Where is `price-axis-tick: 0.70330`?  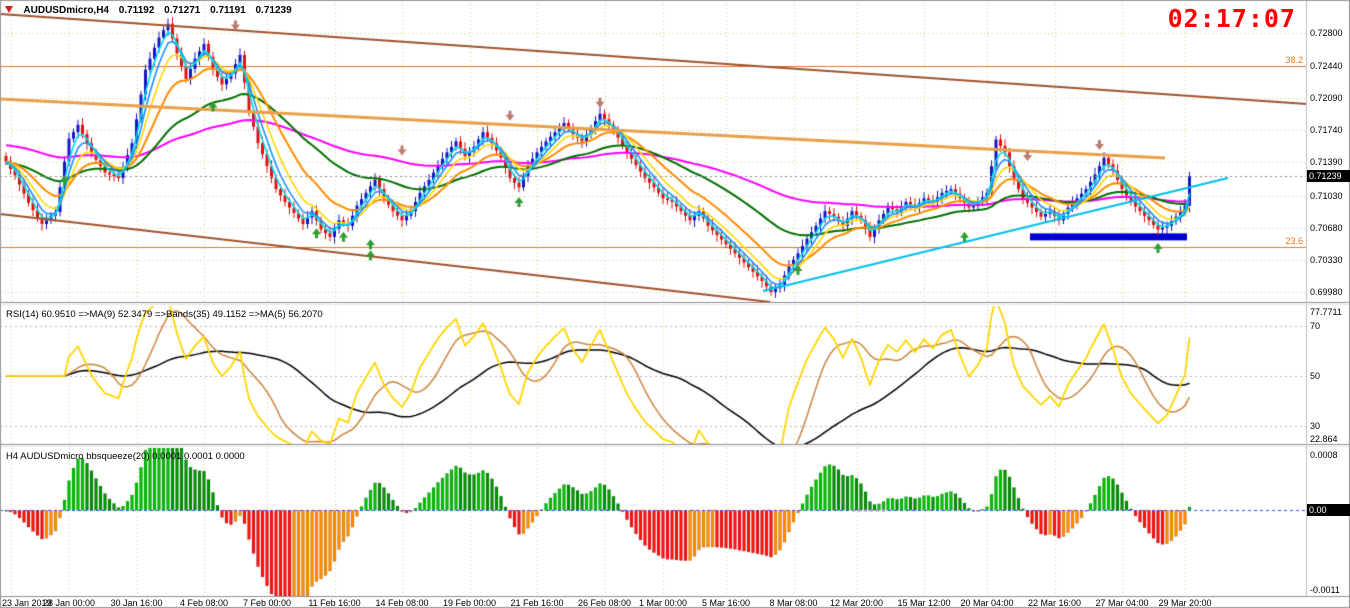 price-axis-tick: 0.70330 is located at coordinates (1326, 259).